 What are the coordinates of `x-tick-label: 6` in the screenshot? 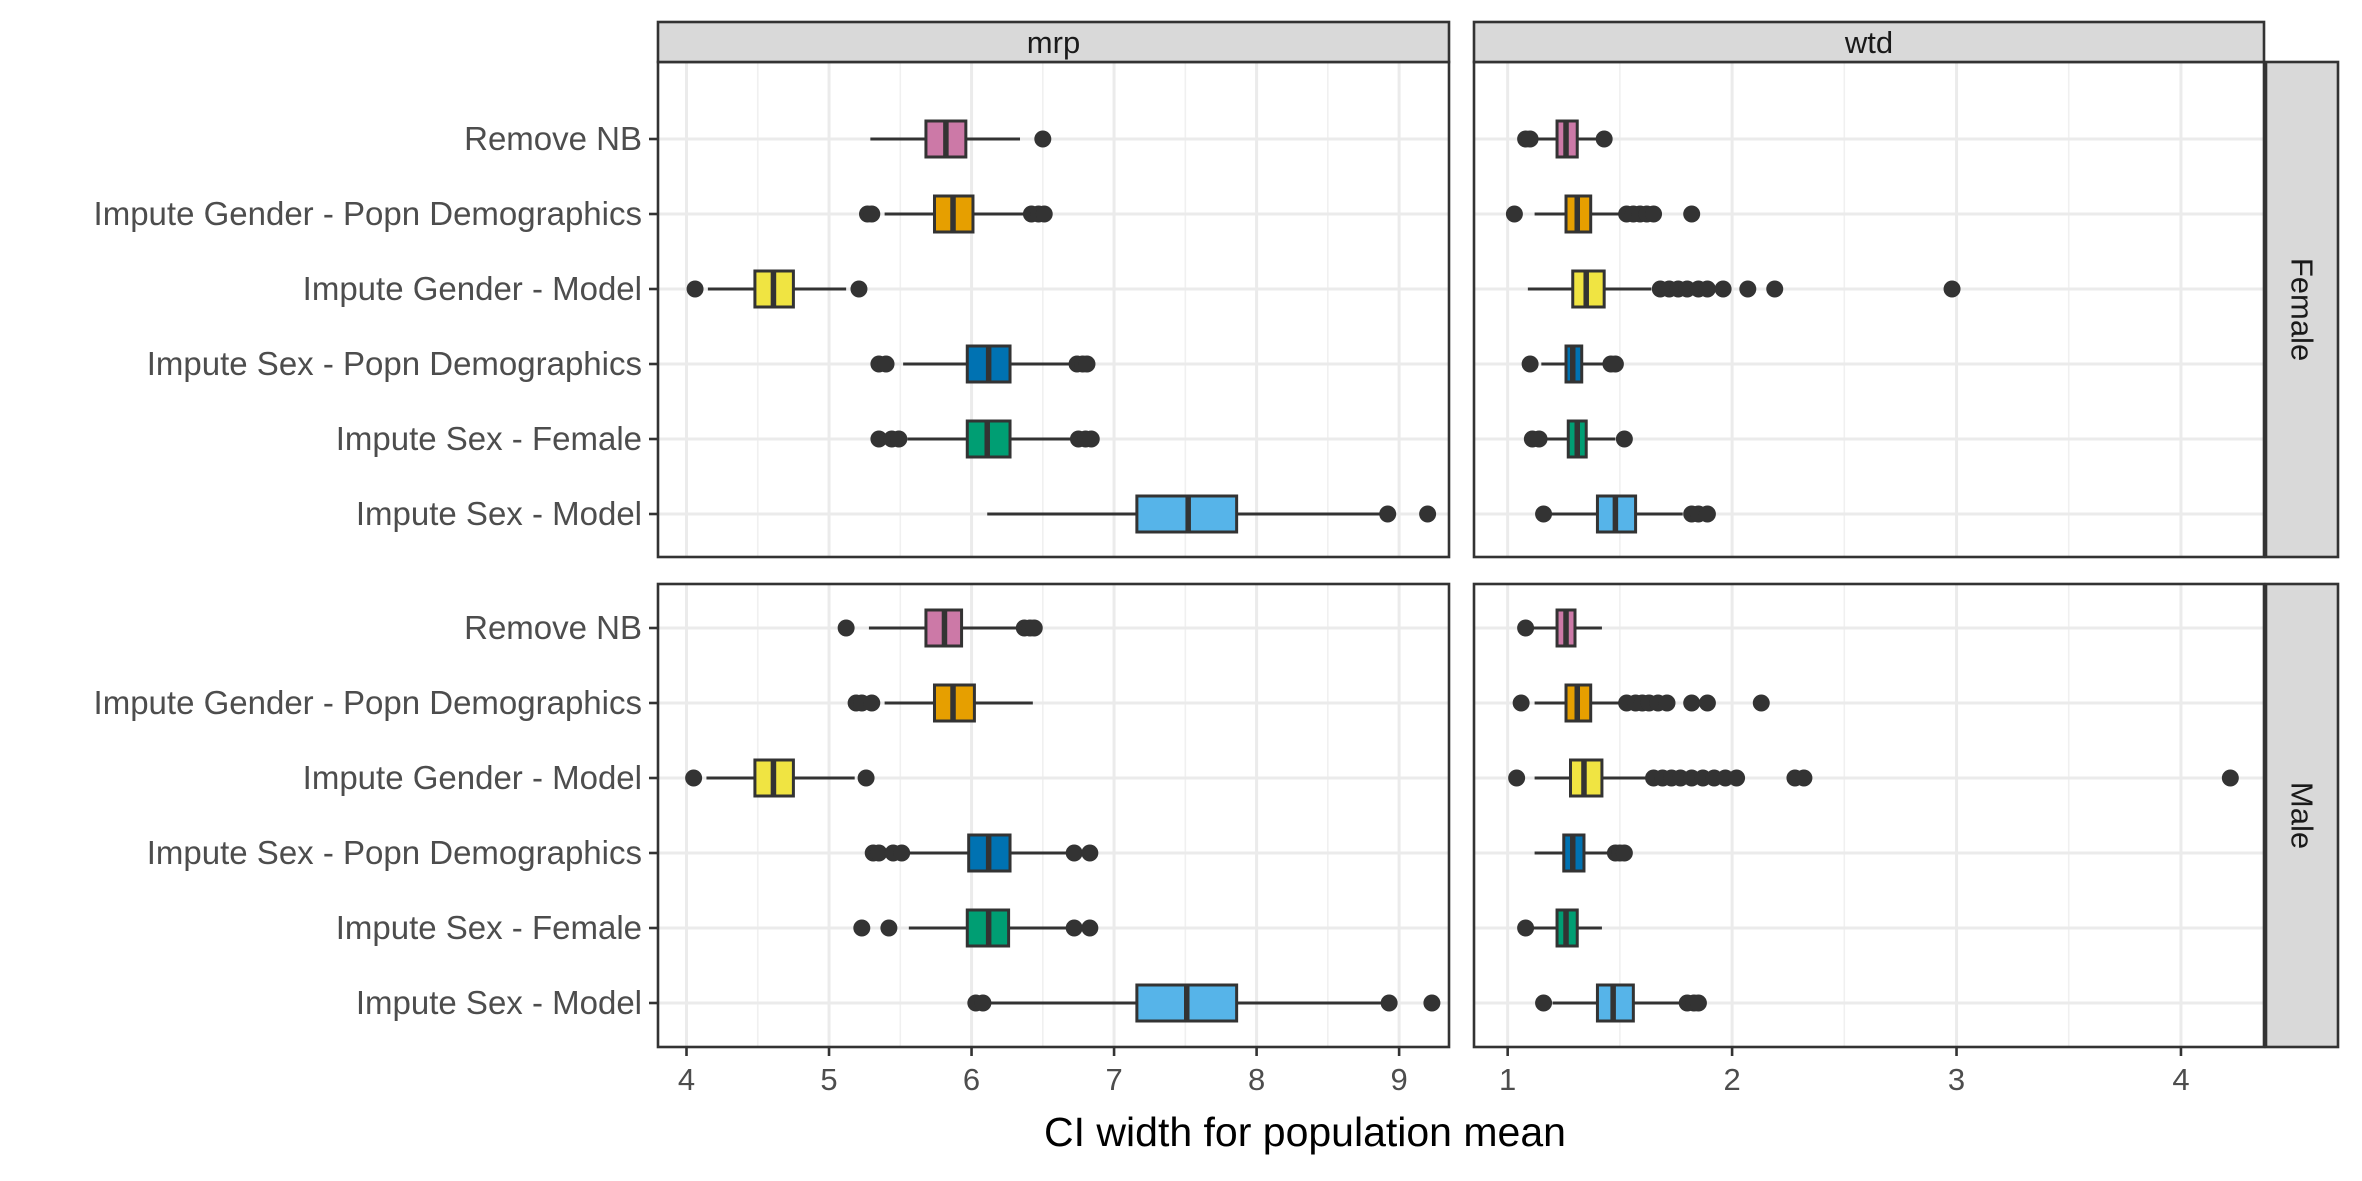 It's located at (971, 1079).